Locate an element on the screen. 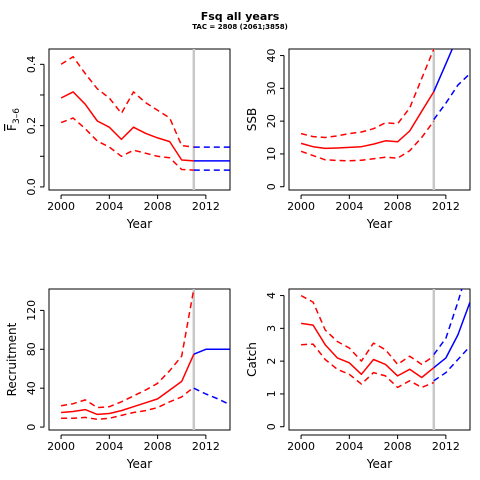 The height and width of the screenshot is (480, 480). catch-y-axis-label: Catch is located at coordinates (252, 359).